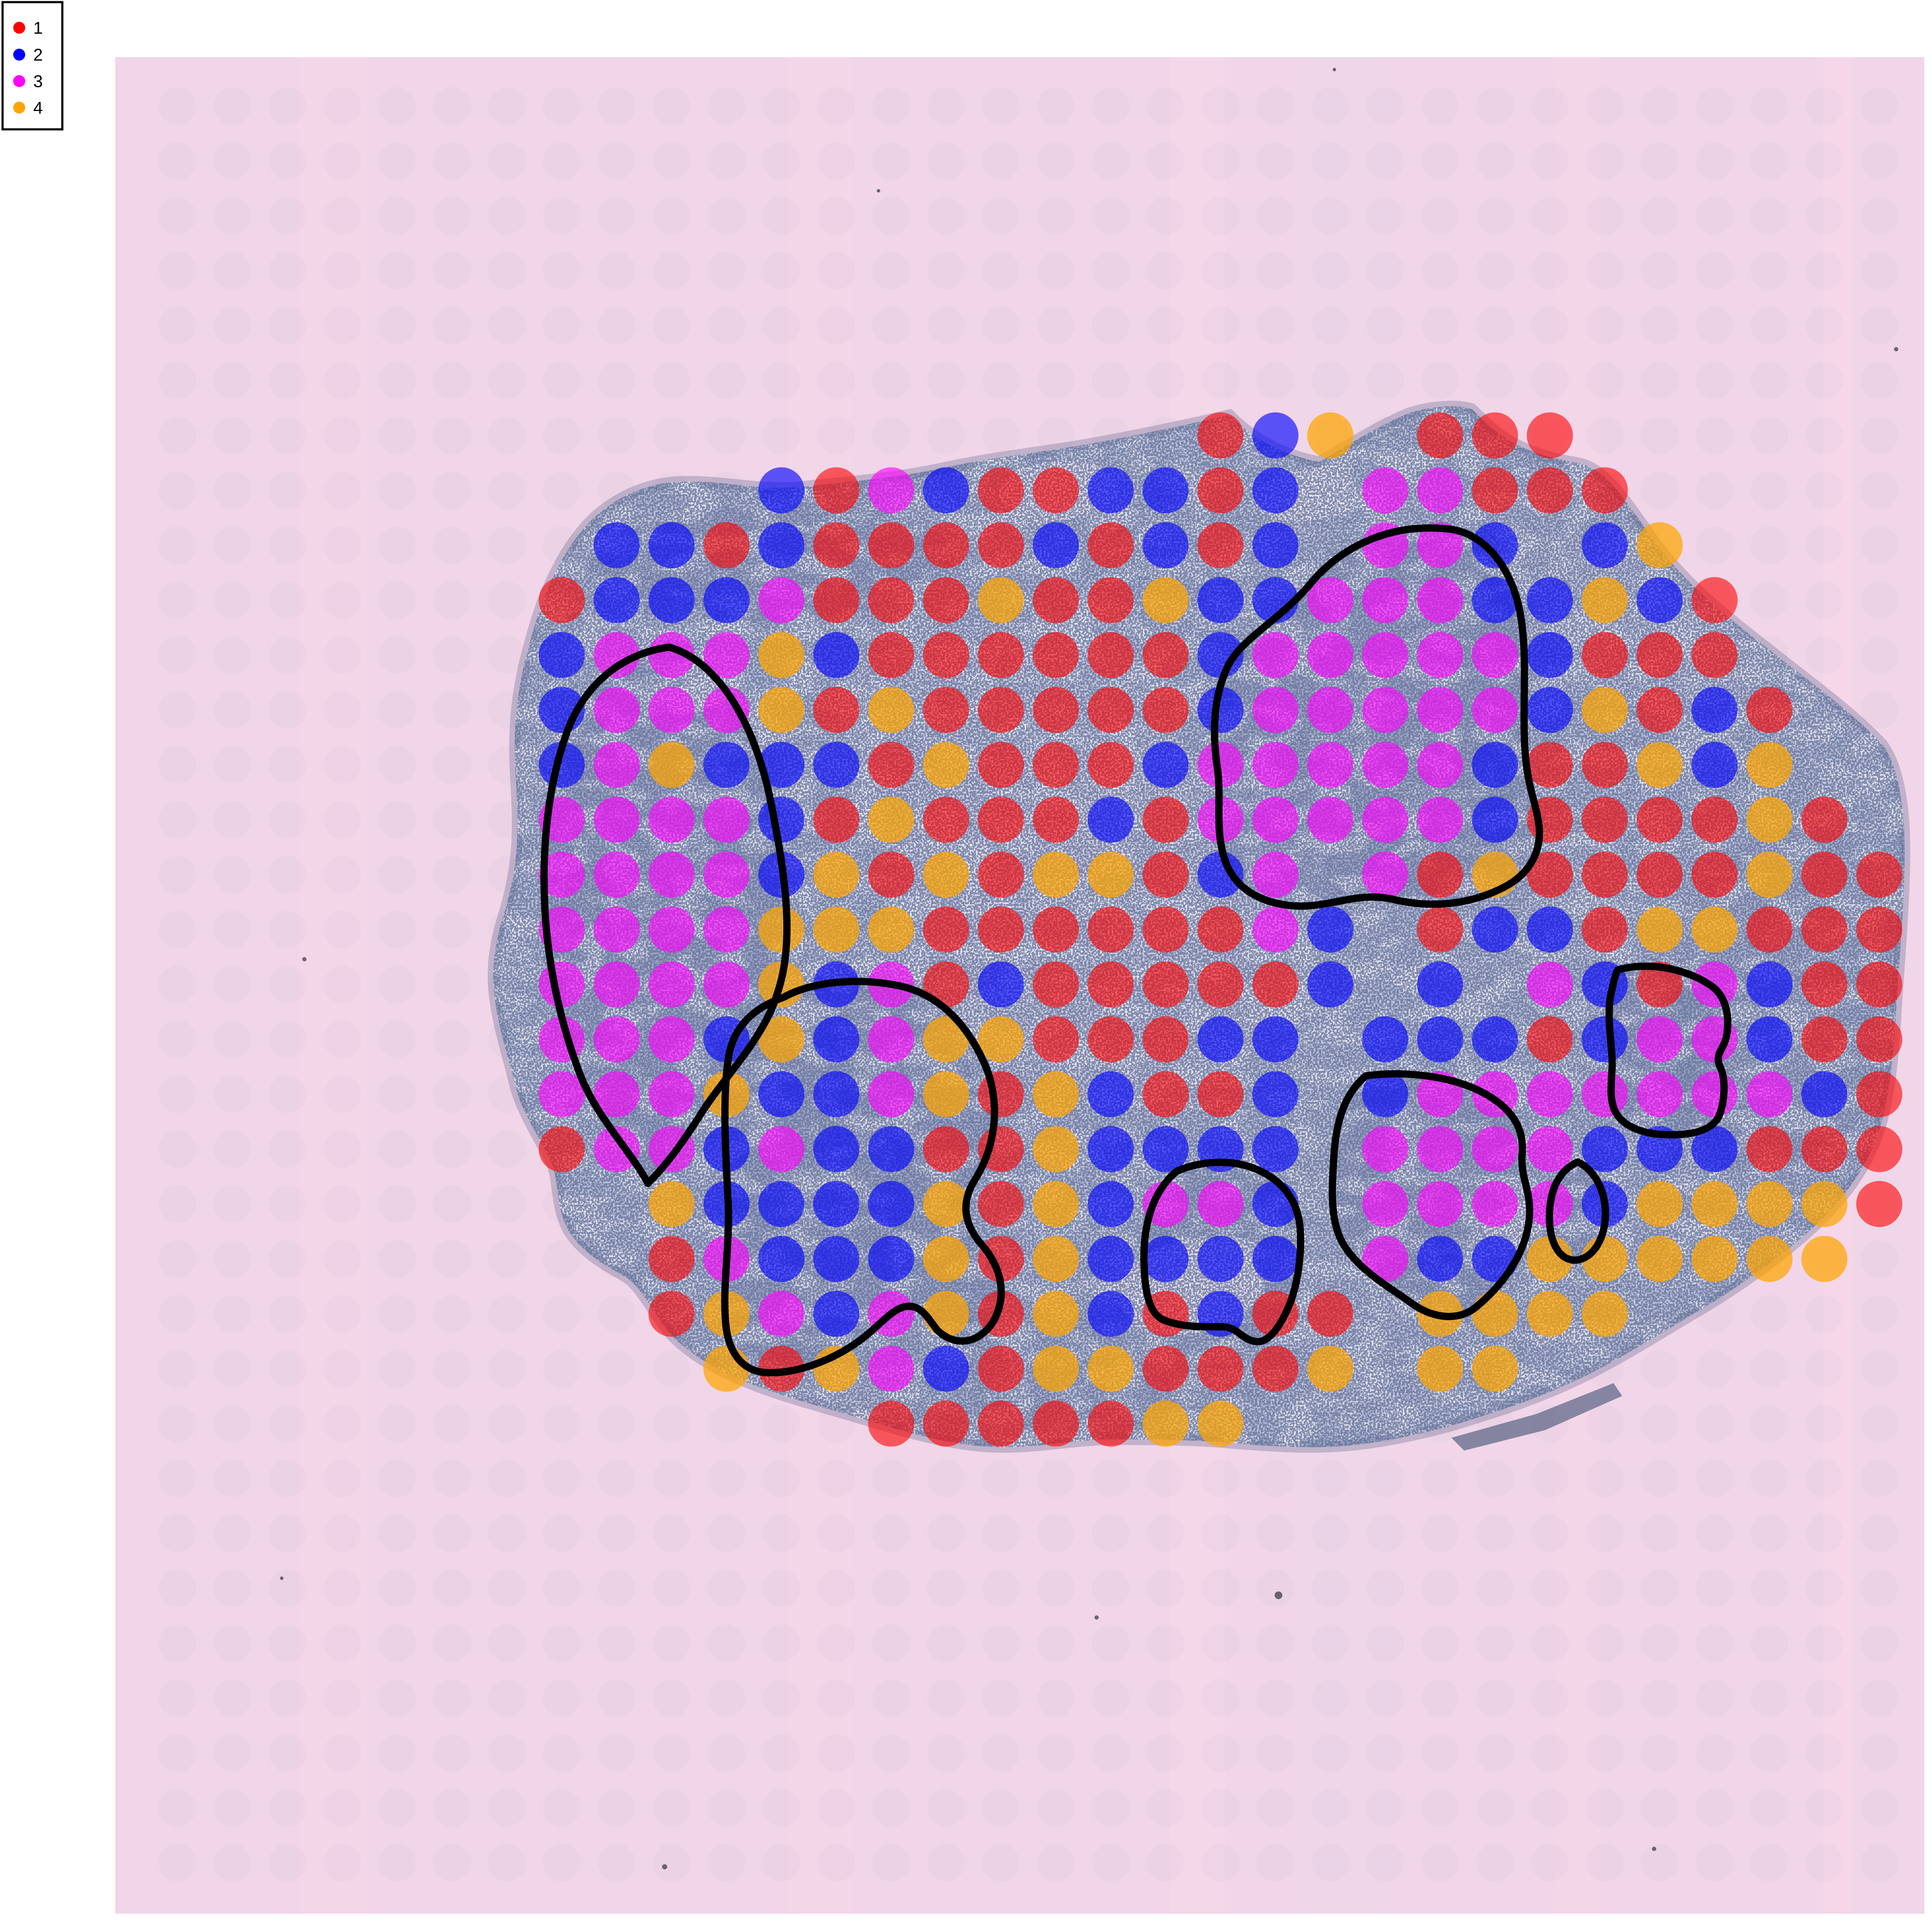 The image size is (1932, 1921). What do you see at coordinates (38, 108) in the screenshot?
I see `legend-label-cluster-4: 4` at bounding box center [38, 108].